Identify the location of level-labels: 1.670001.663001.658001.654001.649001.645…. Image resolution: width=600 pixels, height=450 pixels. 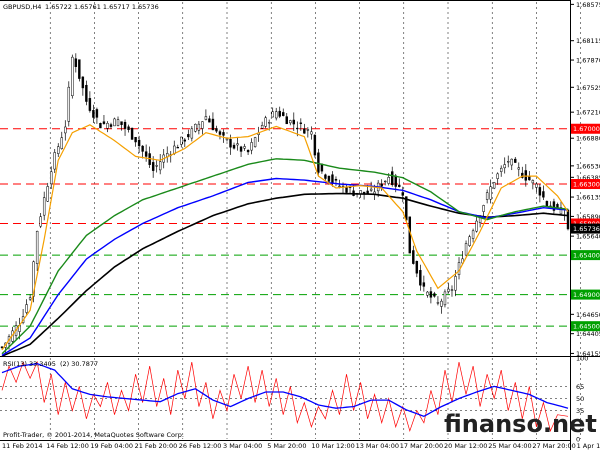
(585, 227).